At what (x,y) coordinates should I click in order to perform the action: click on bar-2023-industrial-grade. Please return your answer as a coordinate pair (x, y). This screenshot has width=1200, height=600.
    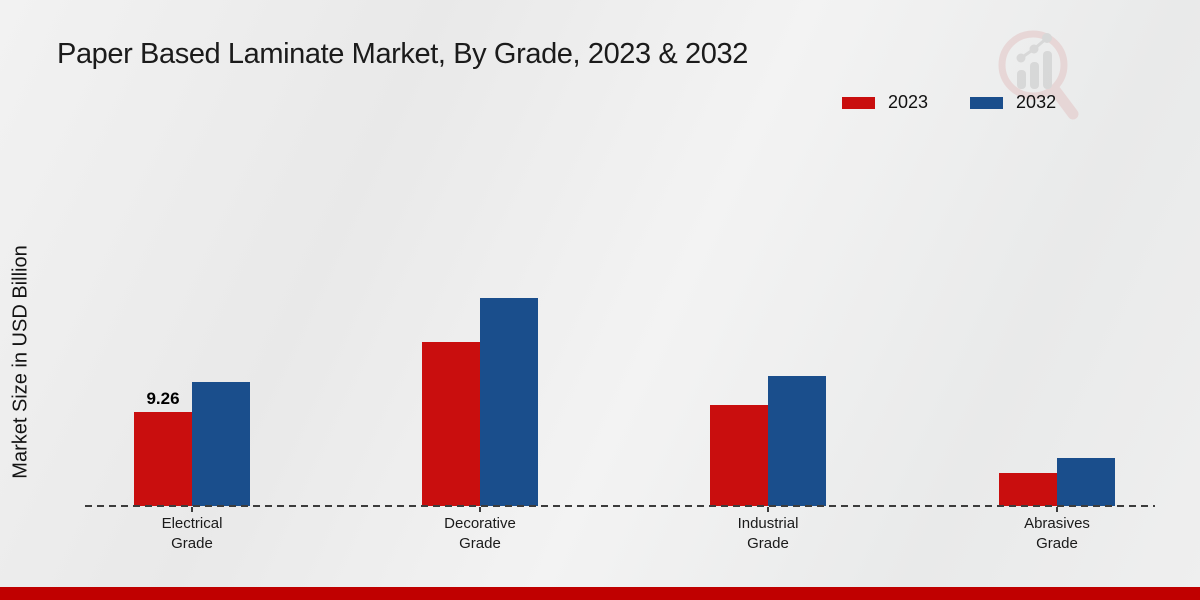
    Looking at the image, I should click on (739, 455).